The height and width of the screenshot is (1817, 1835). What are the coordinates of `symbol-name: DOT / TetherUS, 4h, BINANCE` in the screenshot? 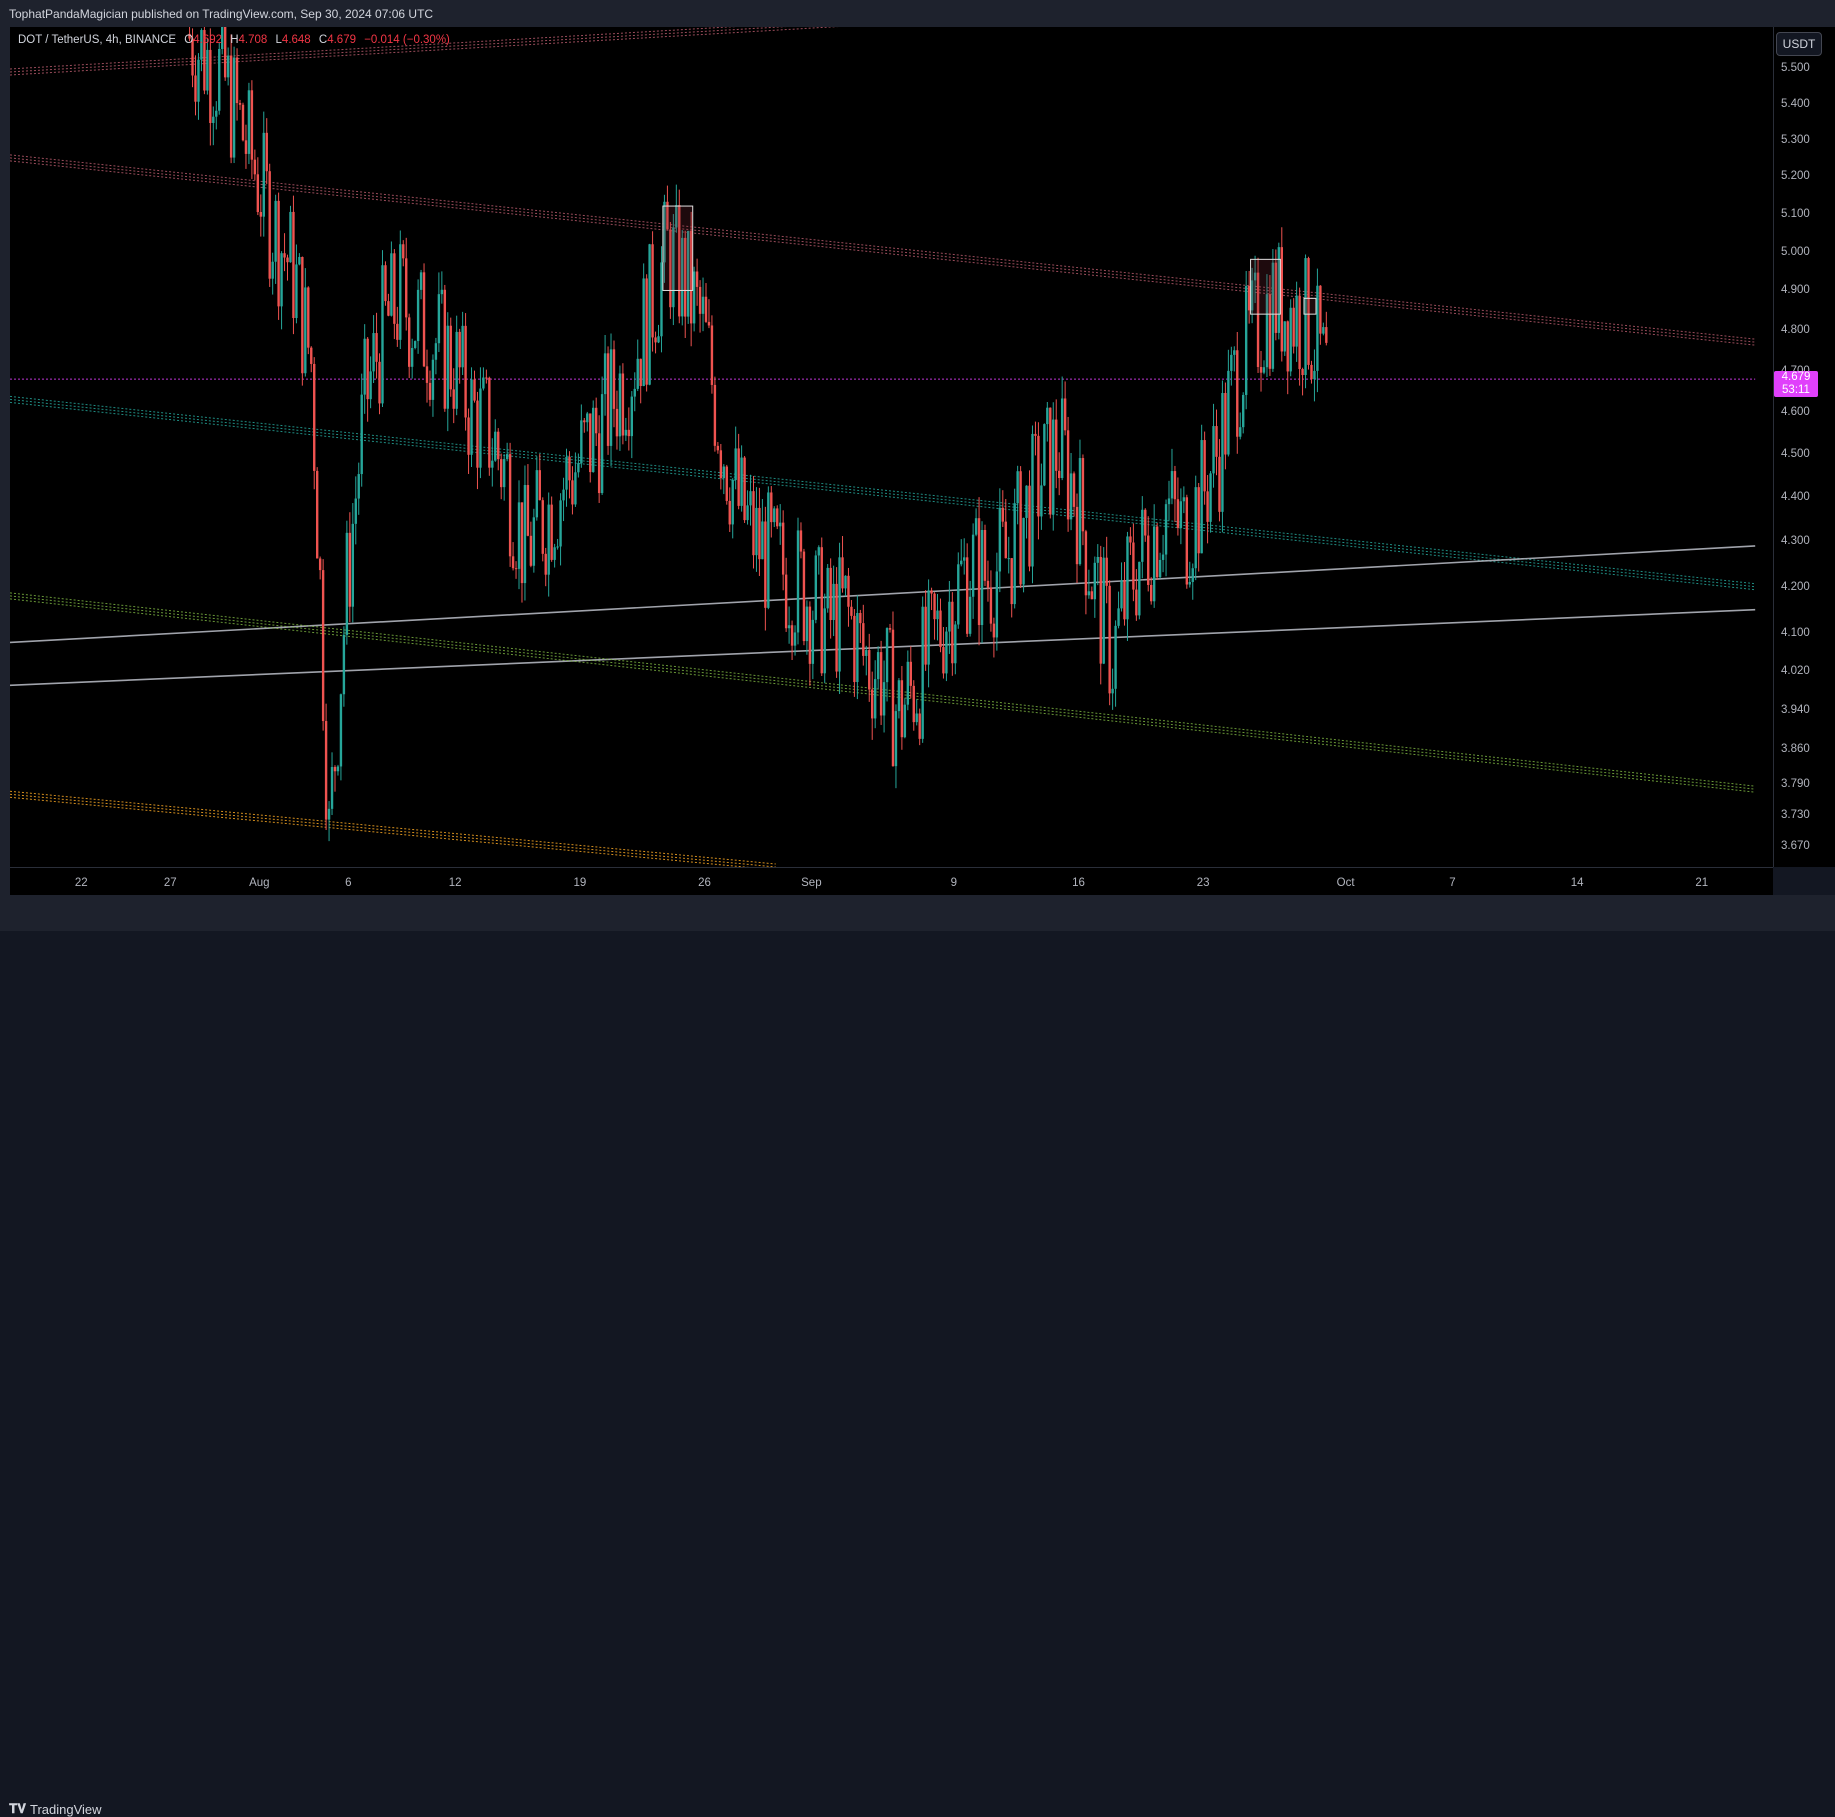 It's located at (97, 40).